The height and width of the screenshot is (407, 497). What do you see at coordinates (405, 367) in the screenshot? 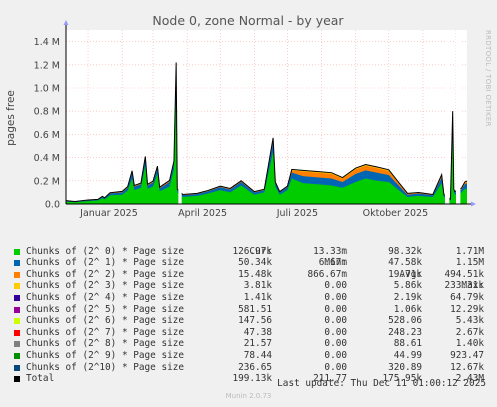
I see `legend-avg: 320.89` at bounding box center [405, 367].